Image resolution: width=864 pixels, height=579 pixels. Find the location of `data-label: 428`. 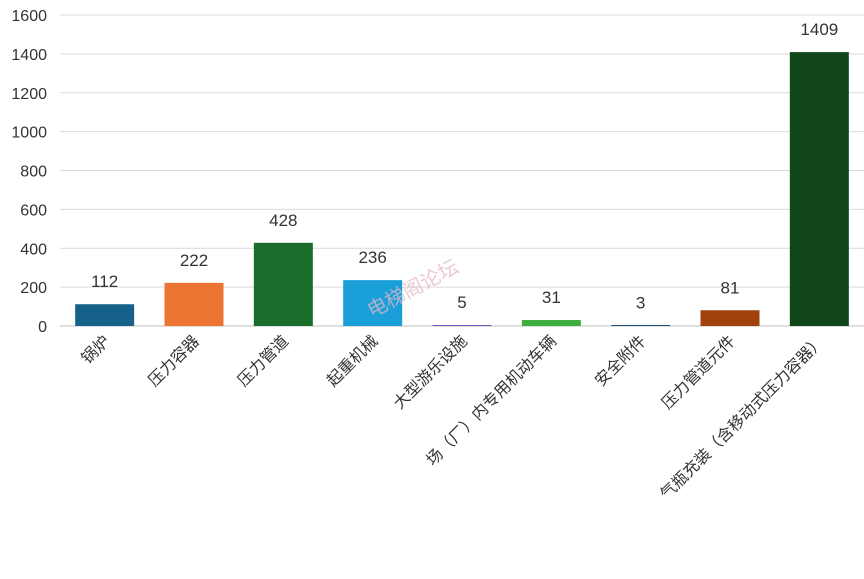

data-label: 428 is located at coordinates (283, 220).